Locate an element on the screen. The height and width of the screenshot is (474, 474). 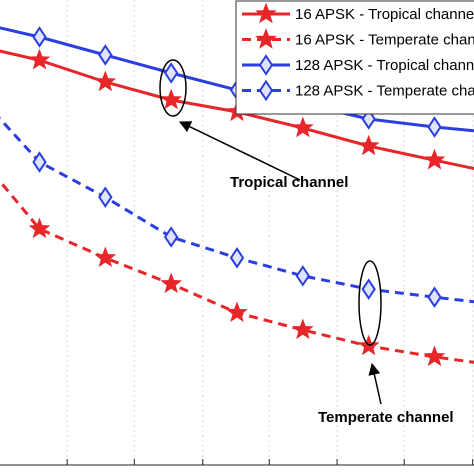
legend-label: 128 APSK - Temperate channel is located at coordinates (384, 90).